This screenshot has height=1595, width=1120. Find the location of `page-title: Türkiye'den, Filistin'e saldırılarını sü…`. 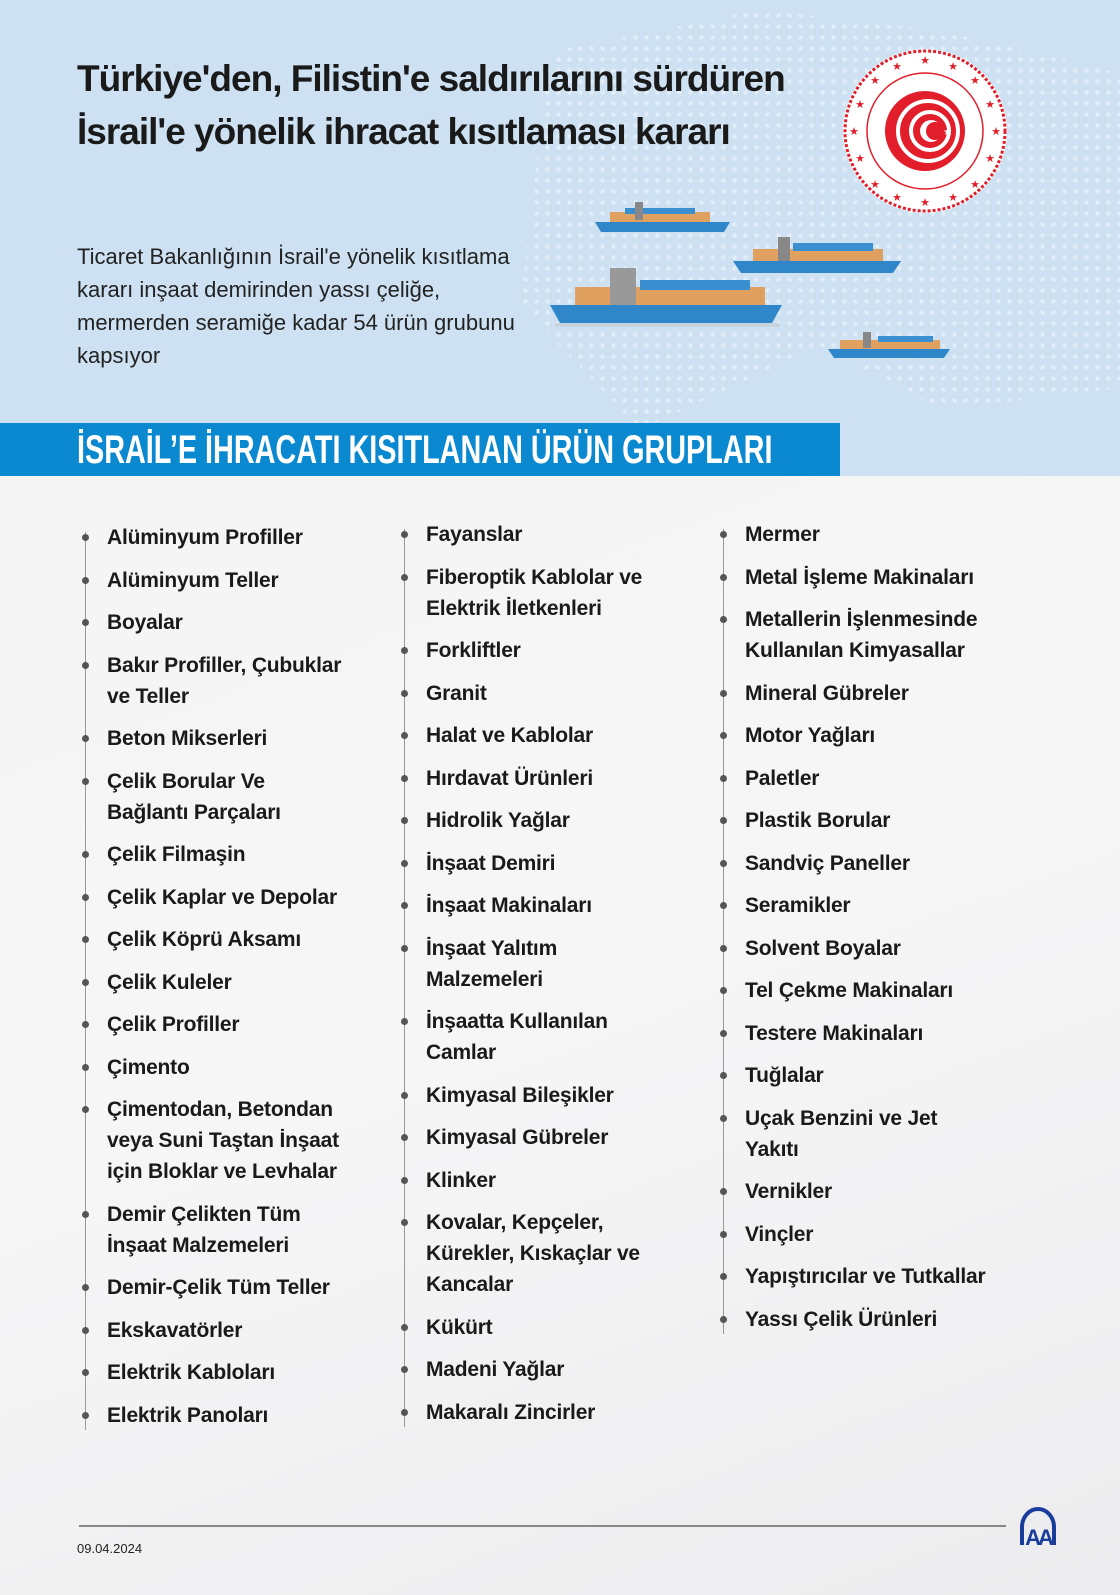

page-title: Türkiye'den, Filistin'e saldırılarını sü… is located at coordinates (431, 105).